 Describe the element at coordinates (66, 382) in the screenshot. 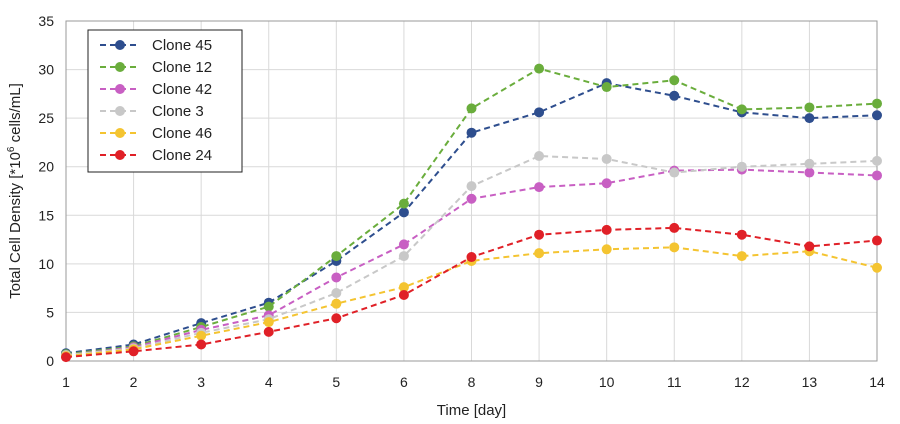

I see `x-tick-label: 1` at that location.